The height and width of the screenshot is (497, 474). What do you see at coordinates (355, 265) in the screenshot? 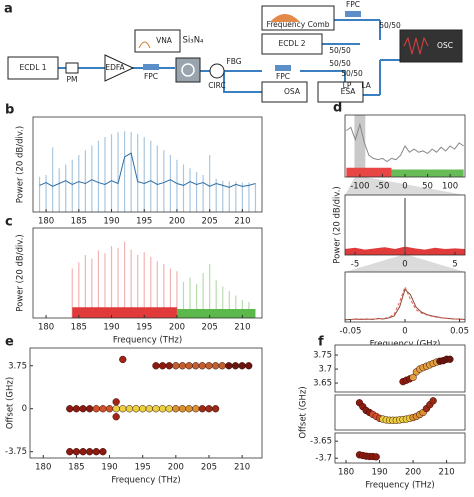
I see `x-tick-label: -5` at bounding box center [355, 265].